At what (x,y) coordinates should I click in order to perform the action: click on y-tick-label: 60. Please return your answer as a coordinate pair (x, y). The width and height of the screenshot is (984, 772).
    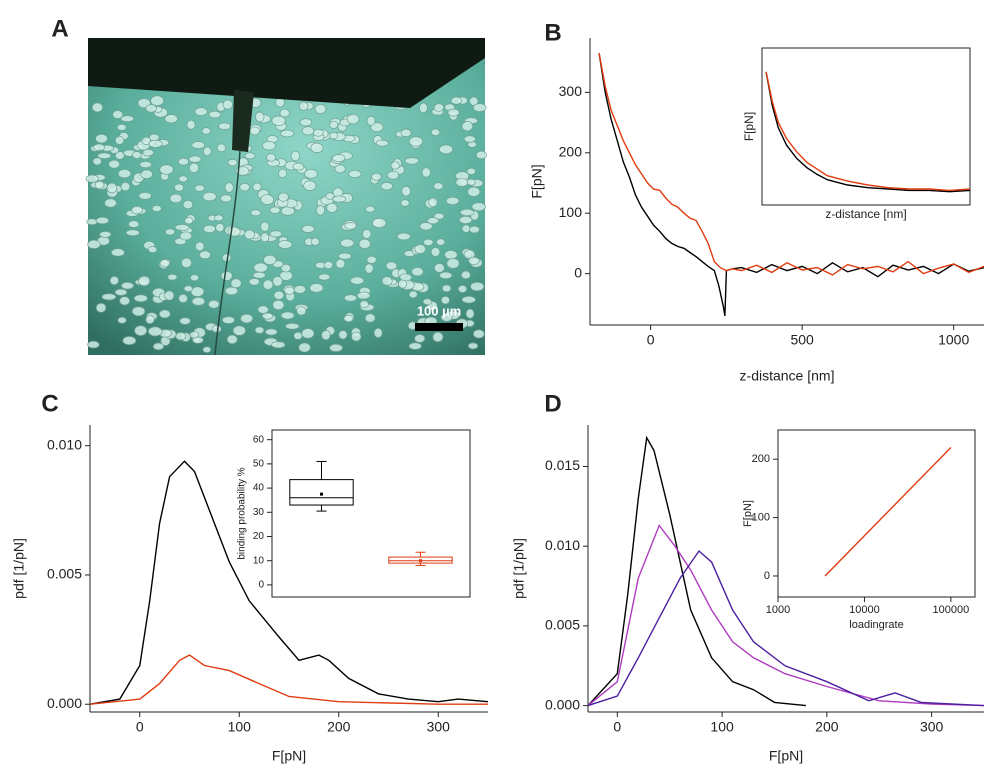
    Looking at the image, I should click on (259, 439).